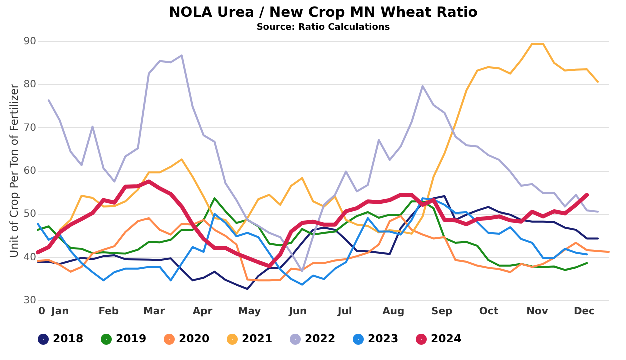 This screenshot has width=626, height=360. I want to click on legend-label: 2020, so click(194, 339).